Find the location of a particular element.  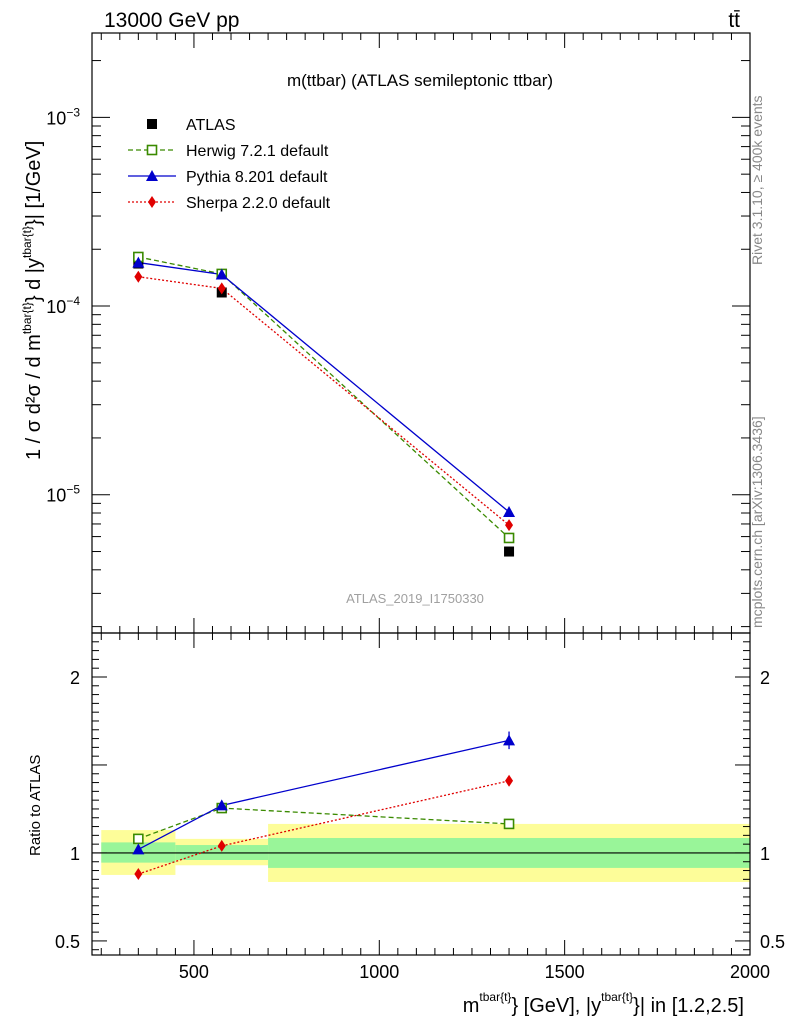

y-axis-label-ratio: Ratio to ATLAS is located at coordinates (35, 805).